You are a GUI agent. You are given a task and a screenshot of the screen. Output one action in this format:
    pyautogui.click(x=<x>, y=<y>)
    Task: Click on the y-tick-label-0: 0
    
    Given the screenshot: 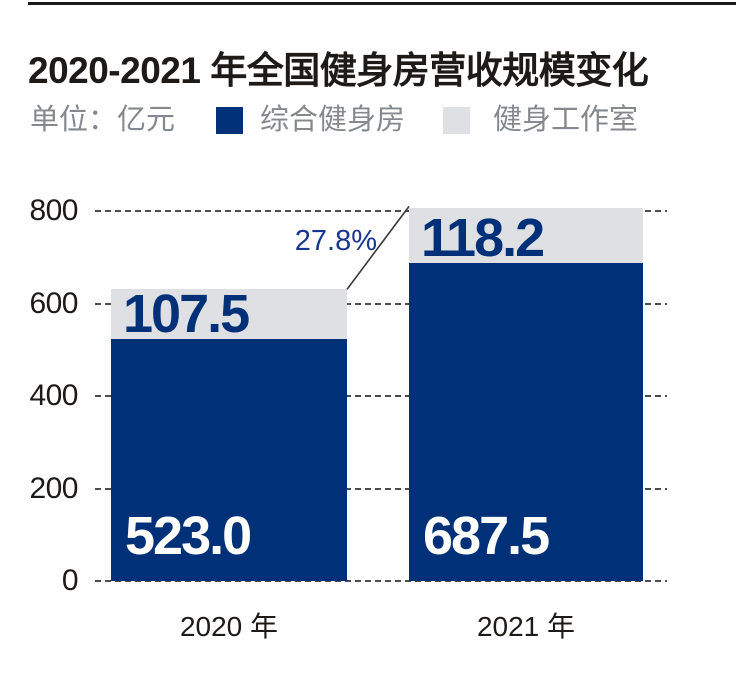 What is the action you would take?
    pyautogui.click(x=70, y=580)
    